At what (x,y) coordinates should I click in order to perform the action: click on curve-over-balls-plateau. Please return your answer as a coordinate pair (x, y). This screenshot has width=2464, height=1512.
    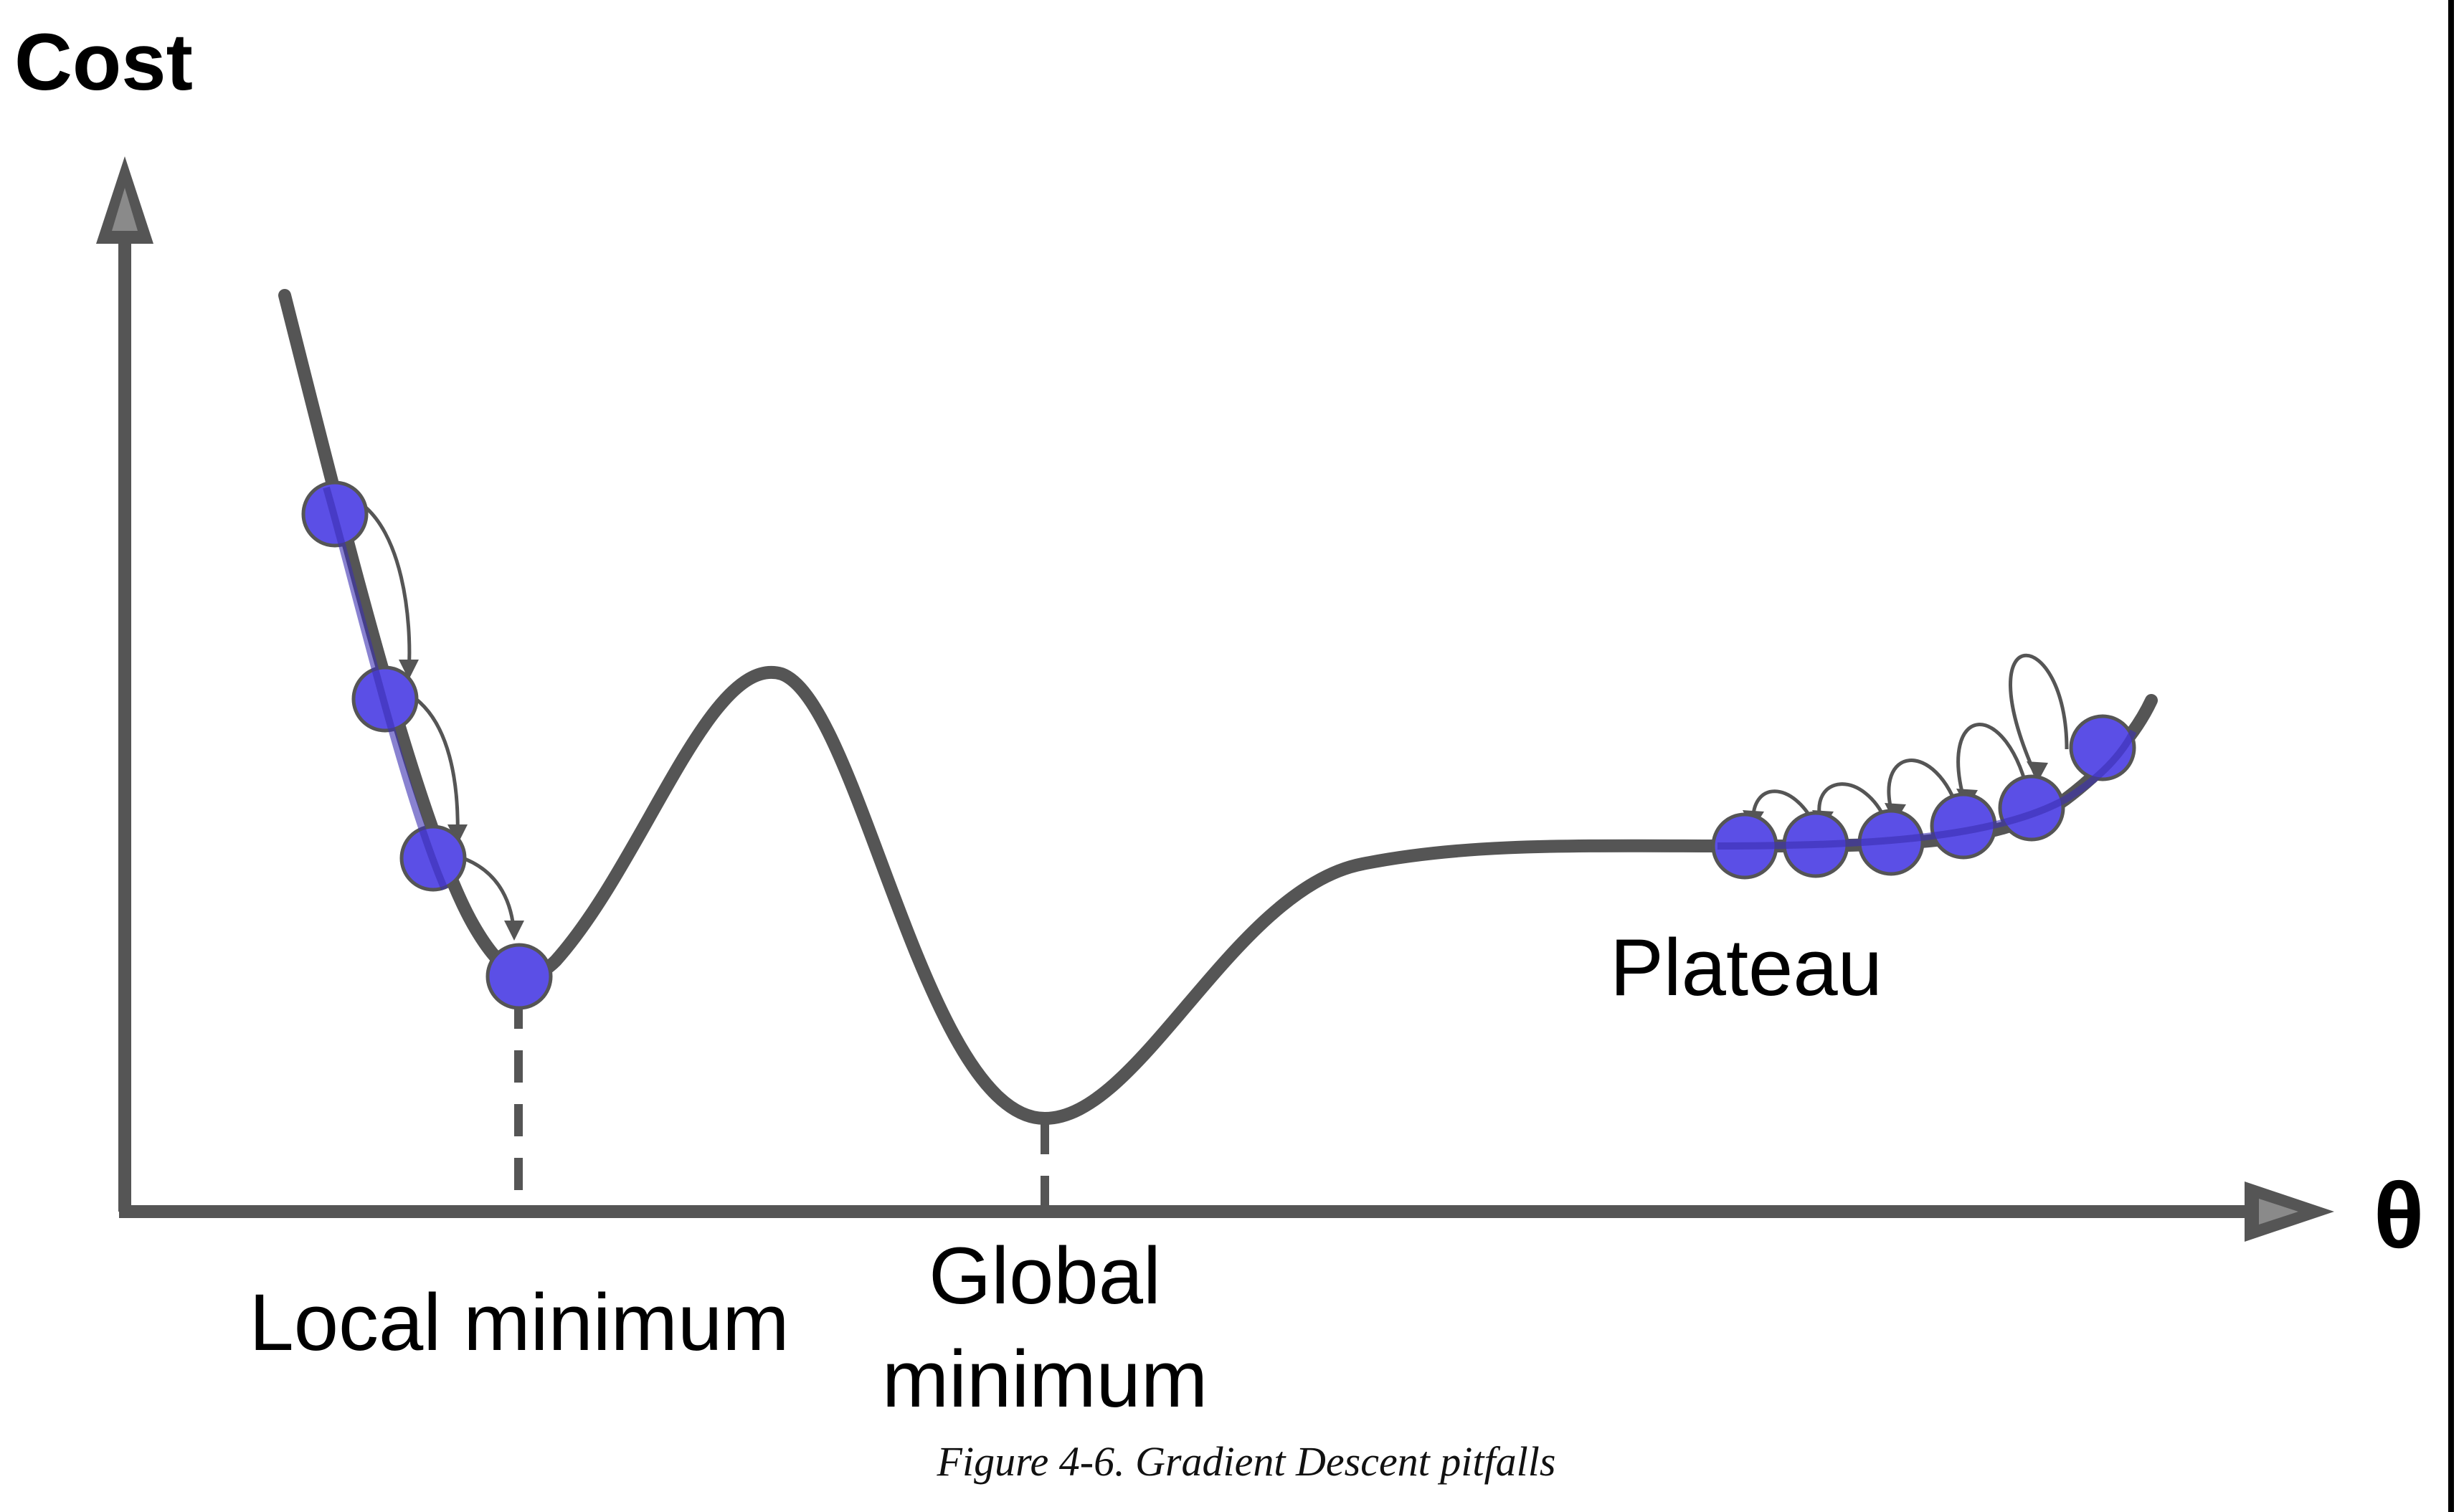
    Looking at the image, I should click on (1927, 789).